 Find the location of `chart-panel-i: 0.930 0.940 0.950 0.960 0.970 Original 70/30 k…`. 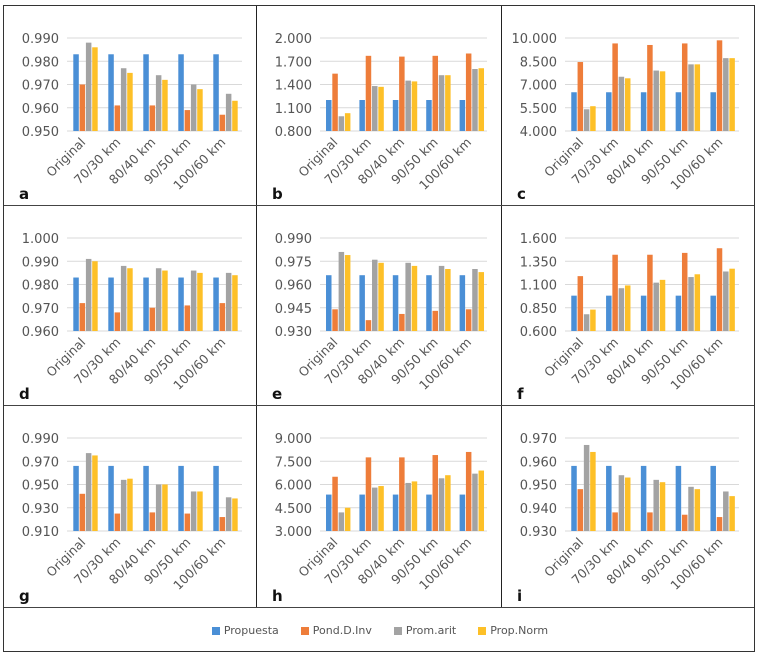

chart-panel-i: 0.930 0.940 0.950 0.960 0.970 Original 70/30 k… is located at coordinates (628, 507).